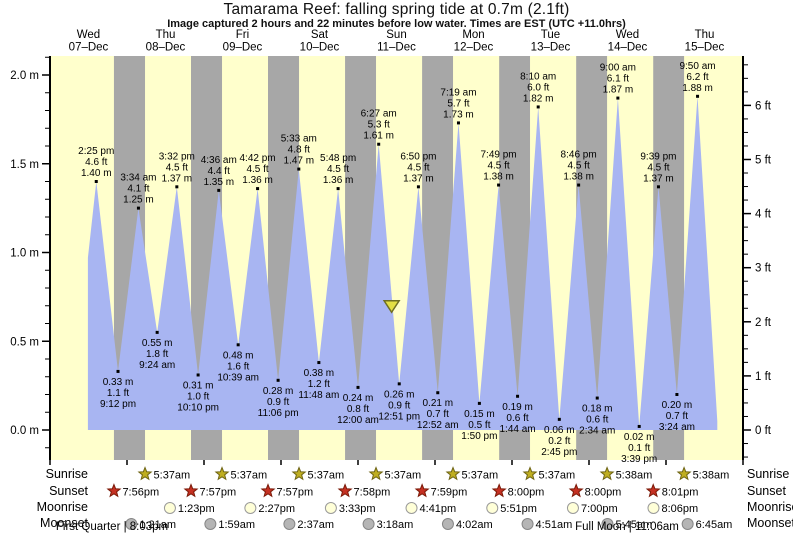 Image resolution: width=793 pixels, height=538 pixels. Describe the element at coordinates (763, 323) in the screenshot. I see `right-axis-tick-label: 2 ft` at that location.